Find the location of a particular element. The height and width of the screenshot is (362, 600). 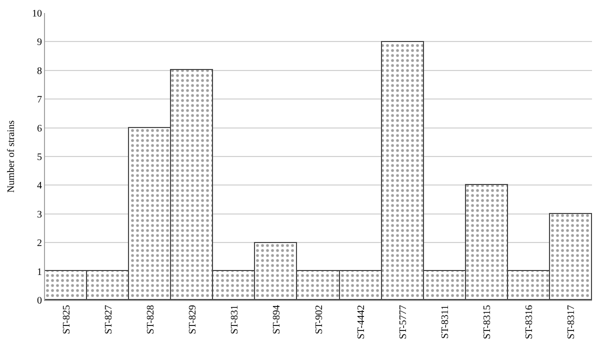

y-tick-label: 1 is located at coordinates (39, 272).